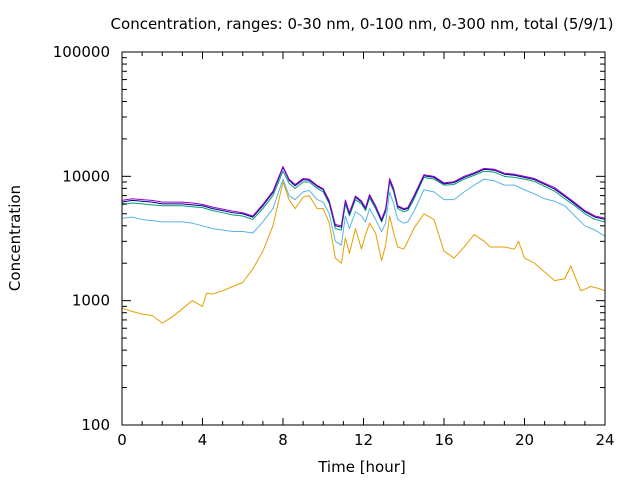  Describe the element at coordinates (604, 440) in the screenshot. I see `x-tick-label: 24` at that location.